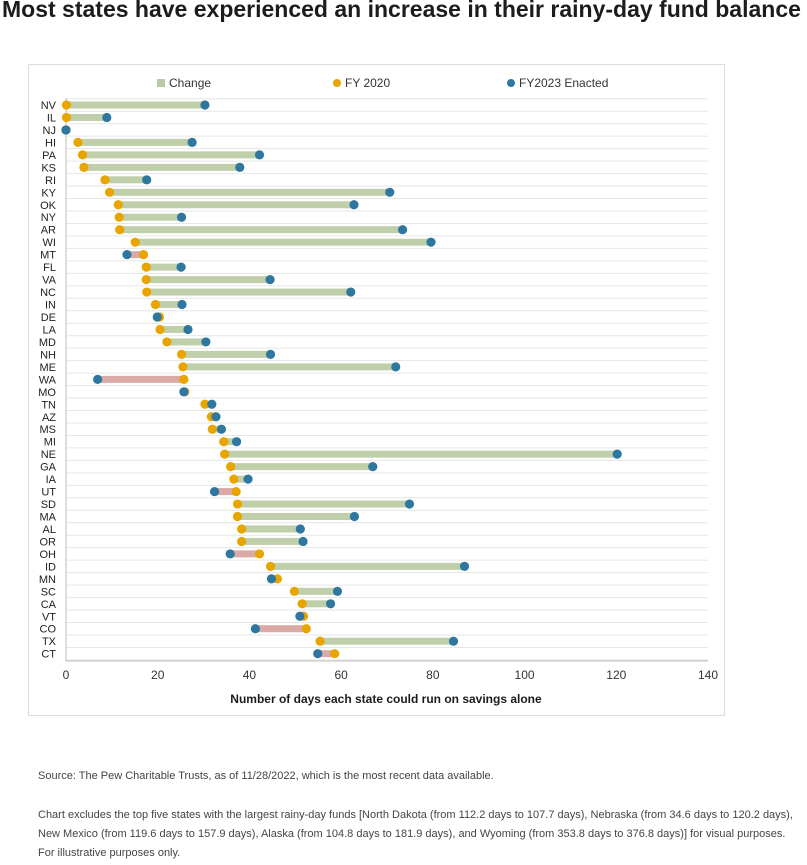 This screenshot has height=865, width=807. What do you see at coordinates (48, 592) in the screenshot?
I see `state-label: SC` at bounding box center [48, 592].